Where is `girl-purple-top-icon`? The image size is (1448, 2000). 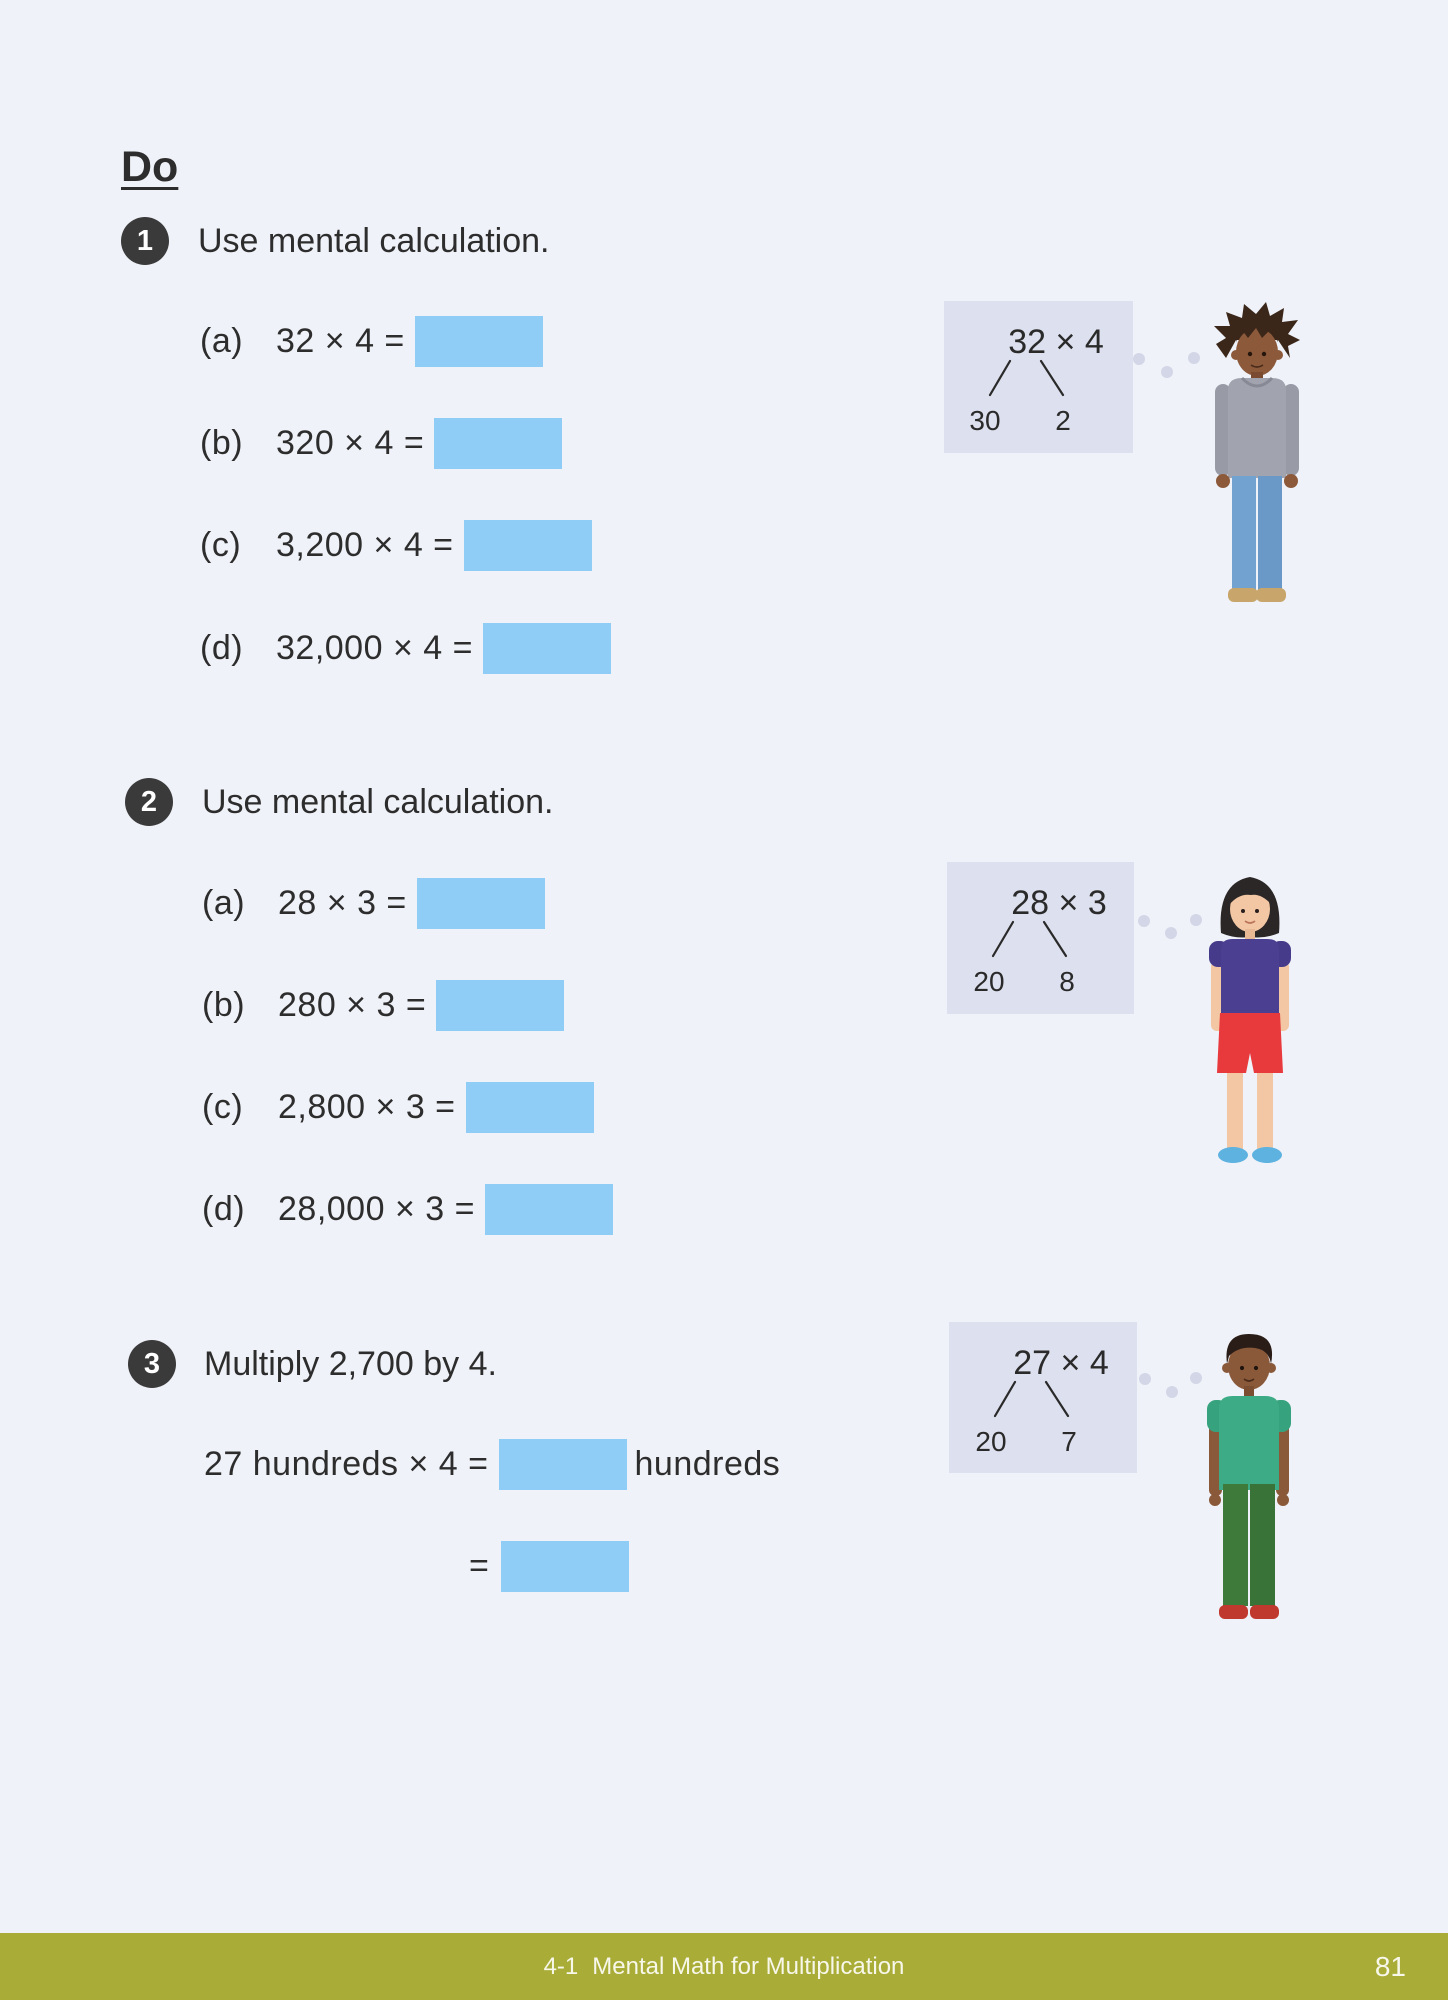 girl-purple-top-icon is located at coordinates (1250, 1020).